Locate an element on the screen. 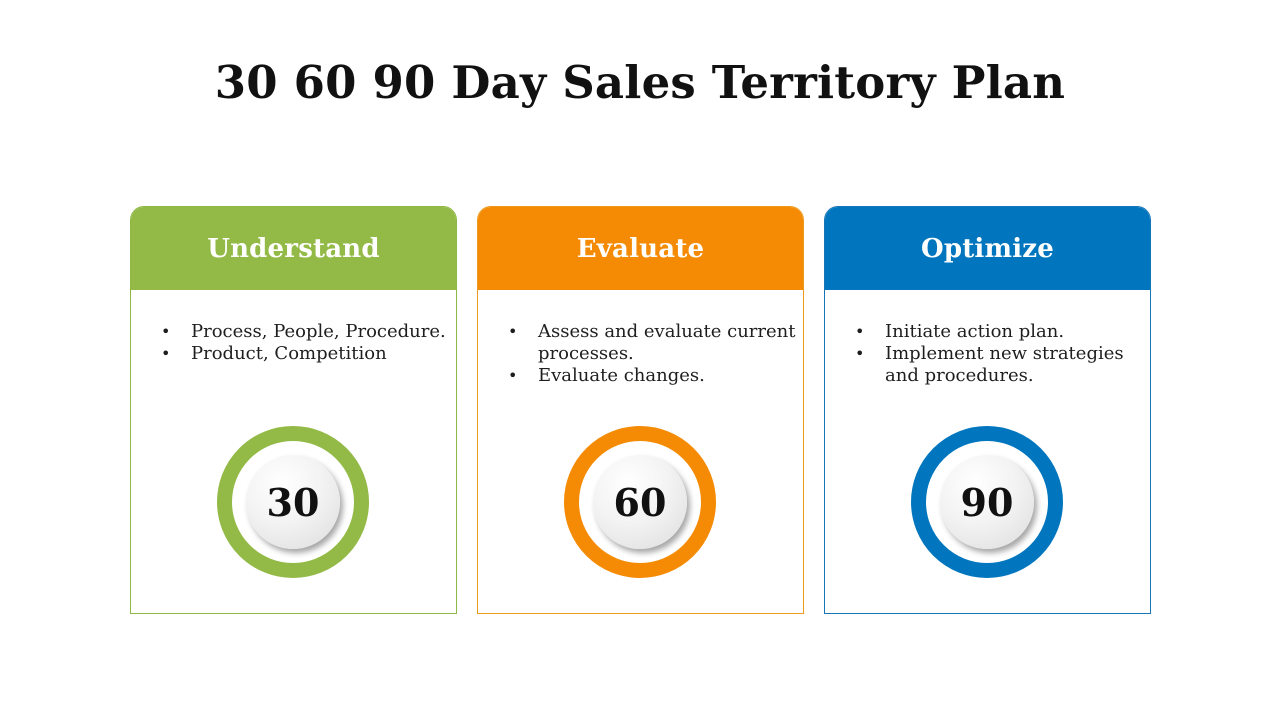 This screenshot has width=1280, height=720. ring-badge: 60 is located at coordinates (640, 502).